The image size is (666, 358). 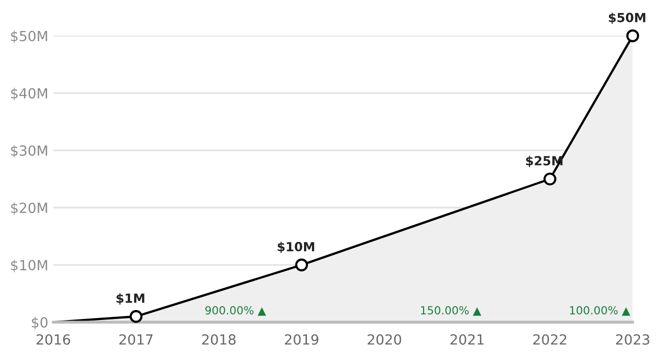 I want to click on y-tick-label: $10M, so click(x=29, y=266).